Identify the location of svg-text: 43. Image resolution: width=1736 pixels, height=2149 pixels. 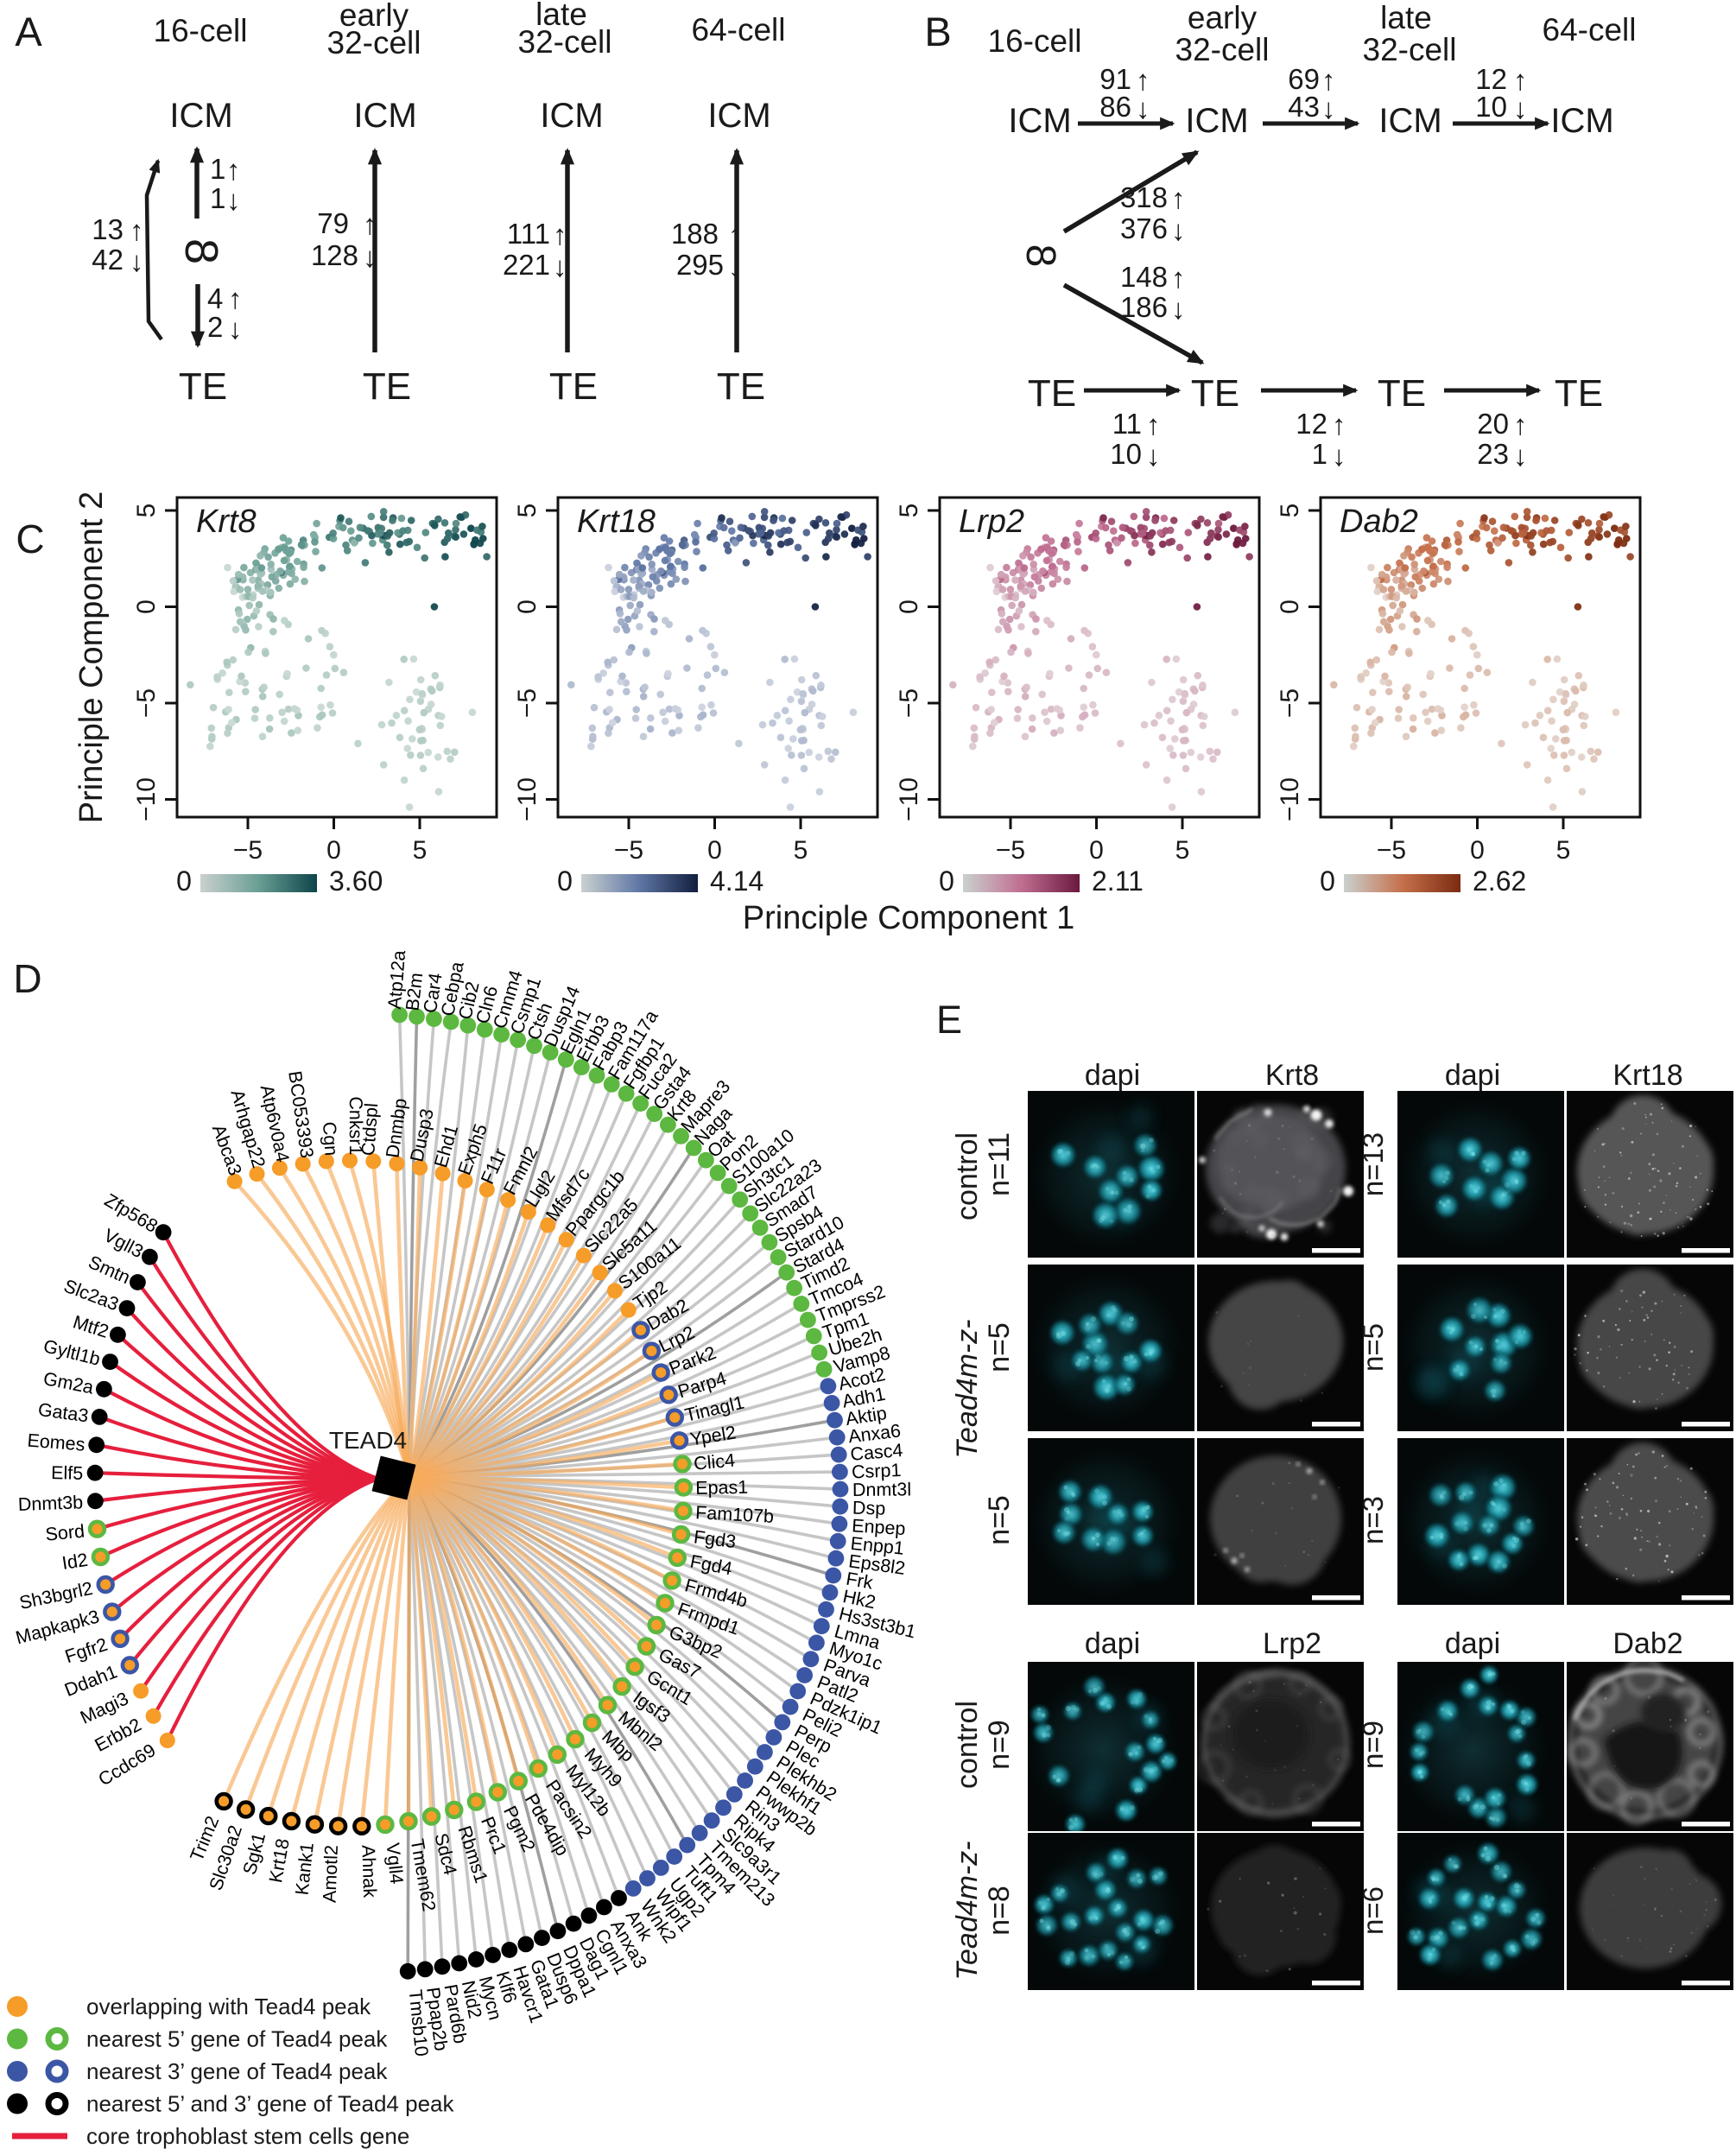
(1304, 107).